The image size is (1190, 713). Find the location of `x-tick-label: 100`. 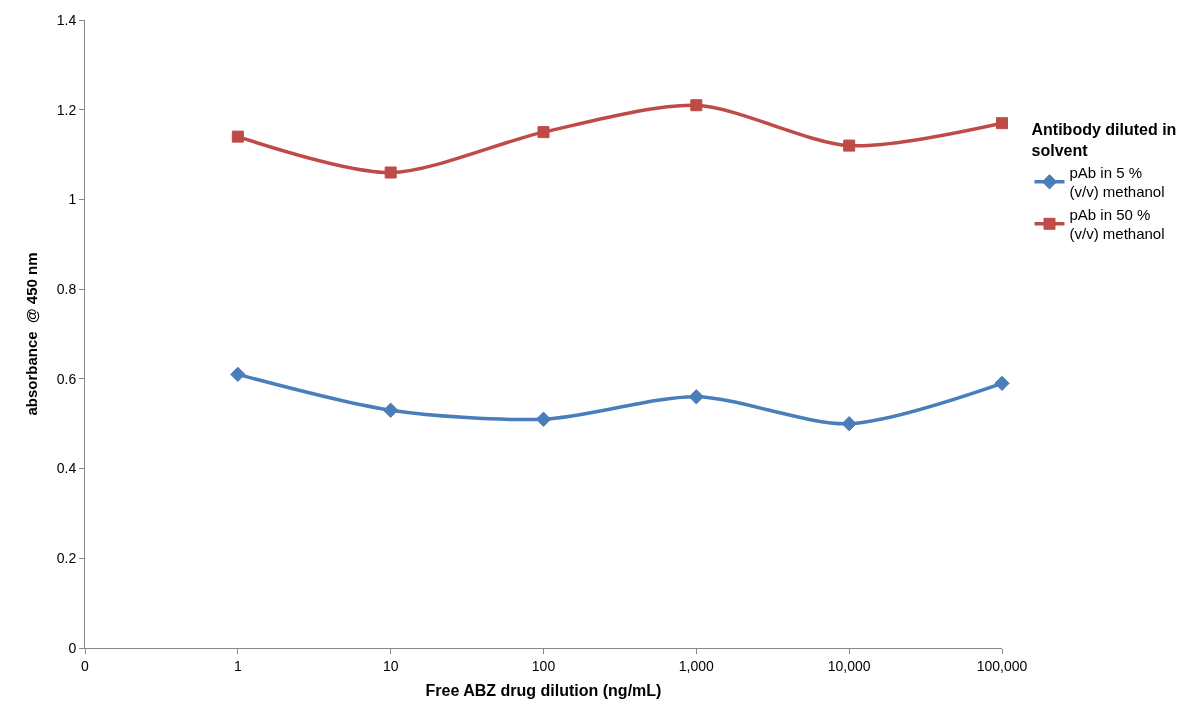

x-tick-label: 100 is located at coordinates (543, 665).